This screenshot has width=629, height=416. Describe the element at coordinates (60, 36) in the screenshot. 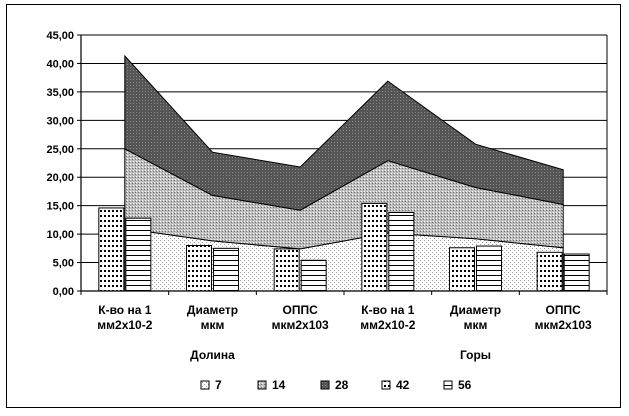

I see `y-tick-label: 45,00` at that location.